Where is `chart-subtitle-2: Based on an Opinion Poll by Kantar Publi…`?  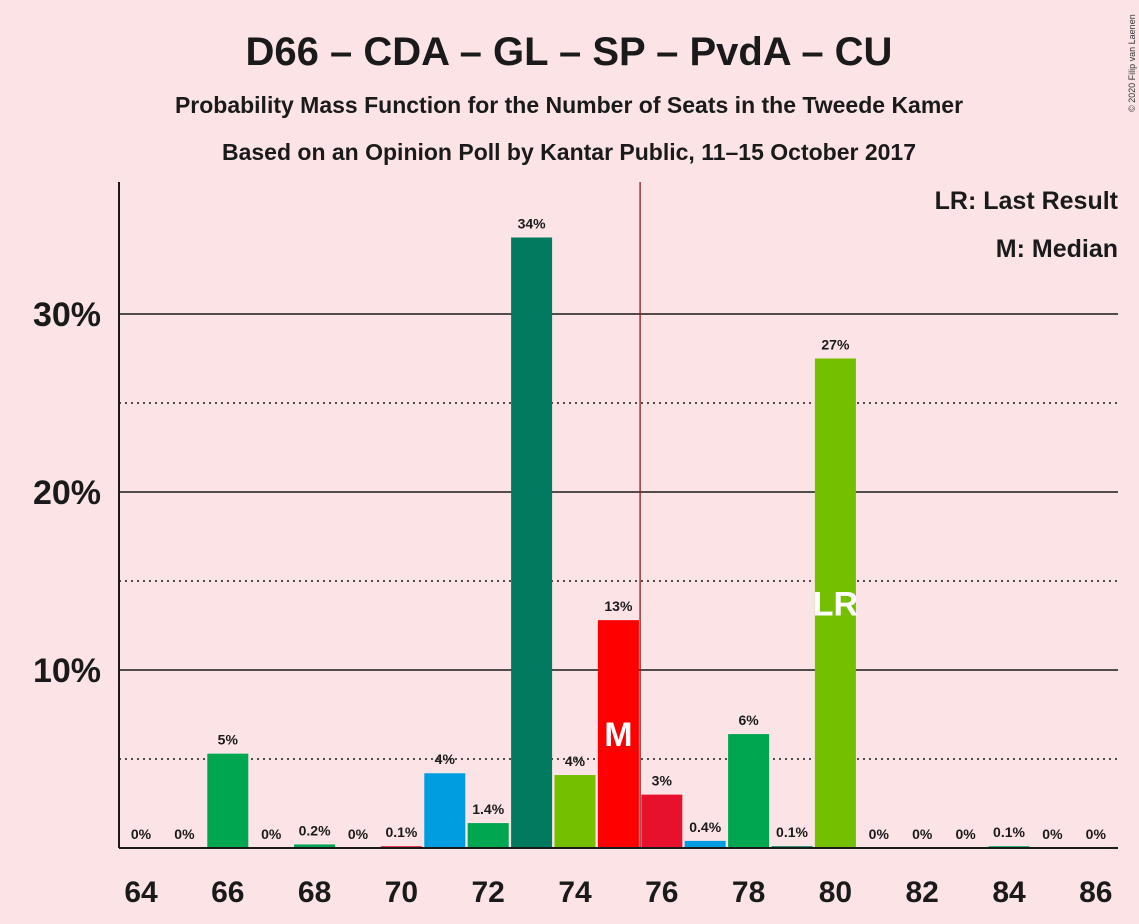
chart-subtitle-2: Based on an Opinion Poll by Kantar Publi… is located at coordinates (569, 152).